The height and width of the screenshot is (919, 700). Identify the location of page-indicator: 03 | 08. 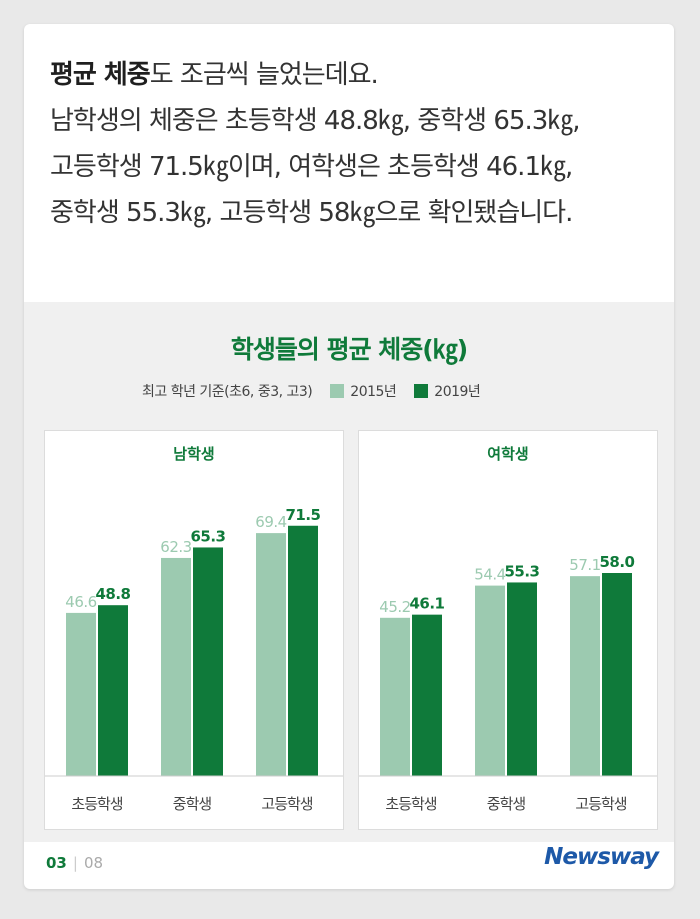
(74, 863).